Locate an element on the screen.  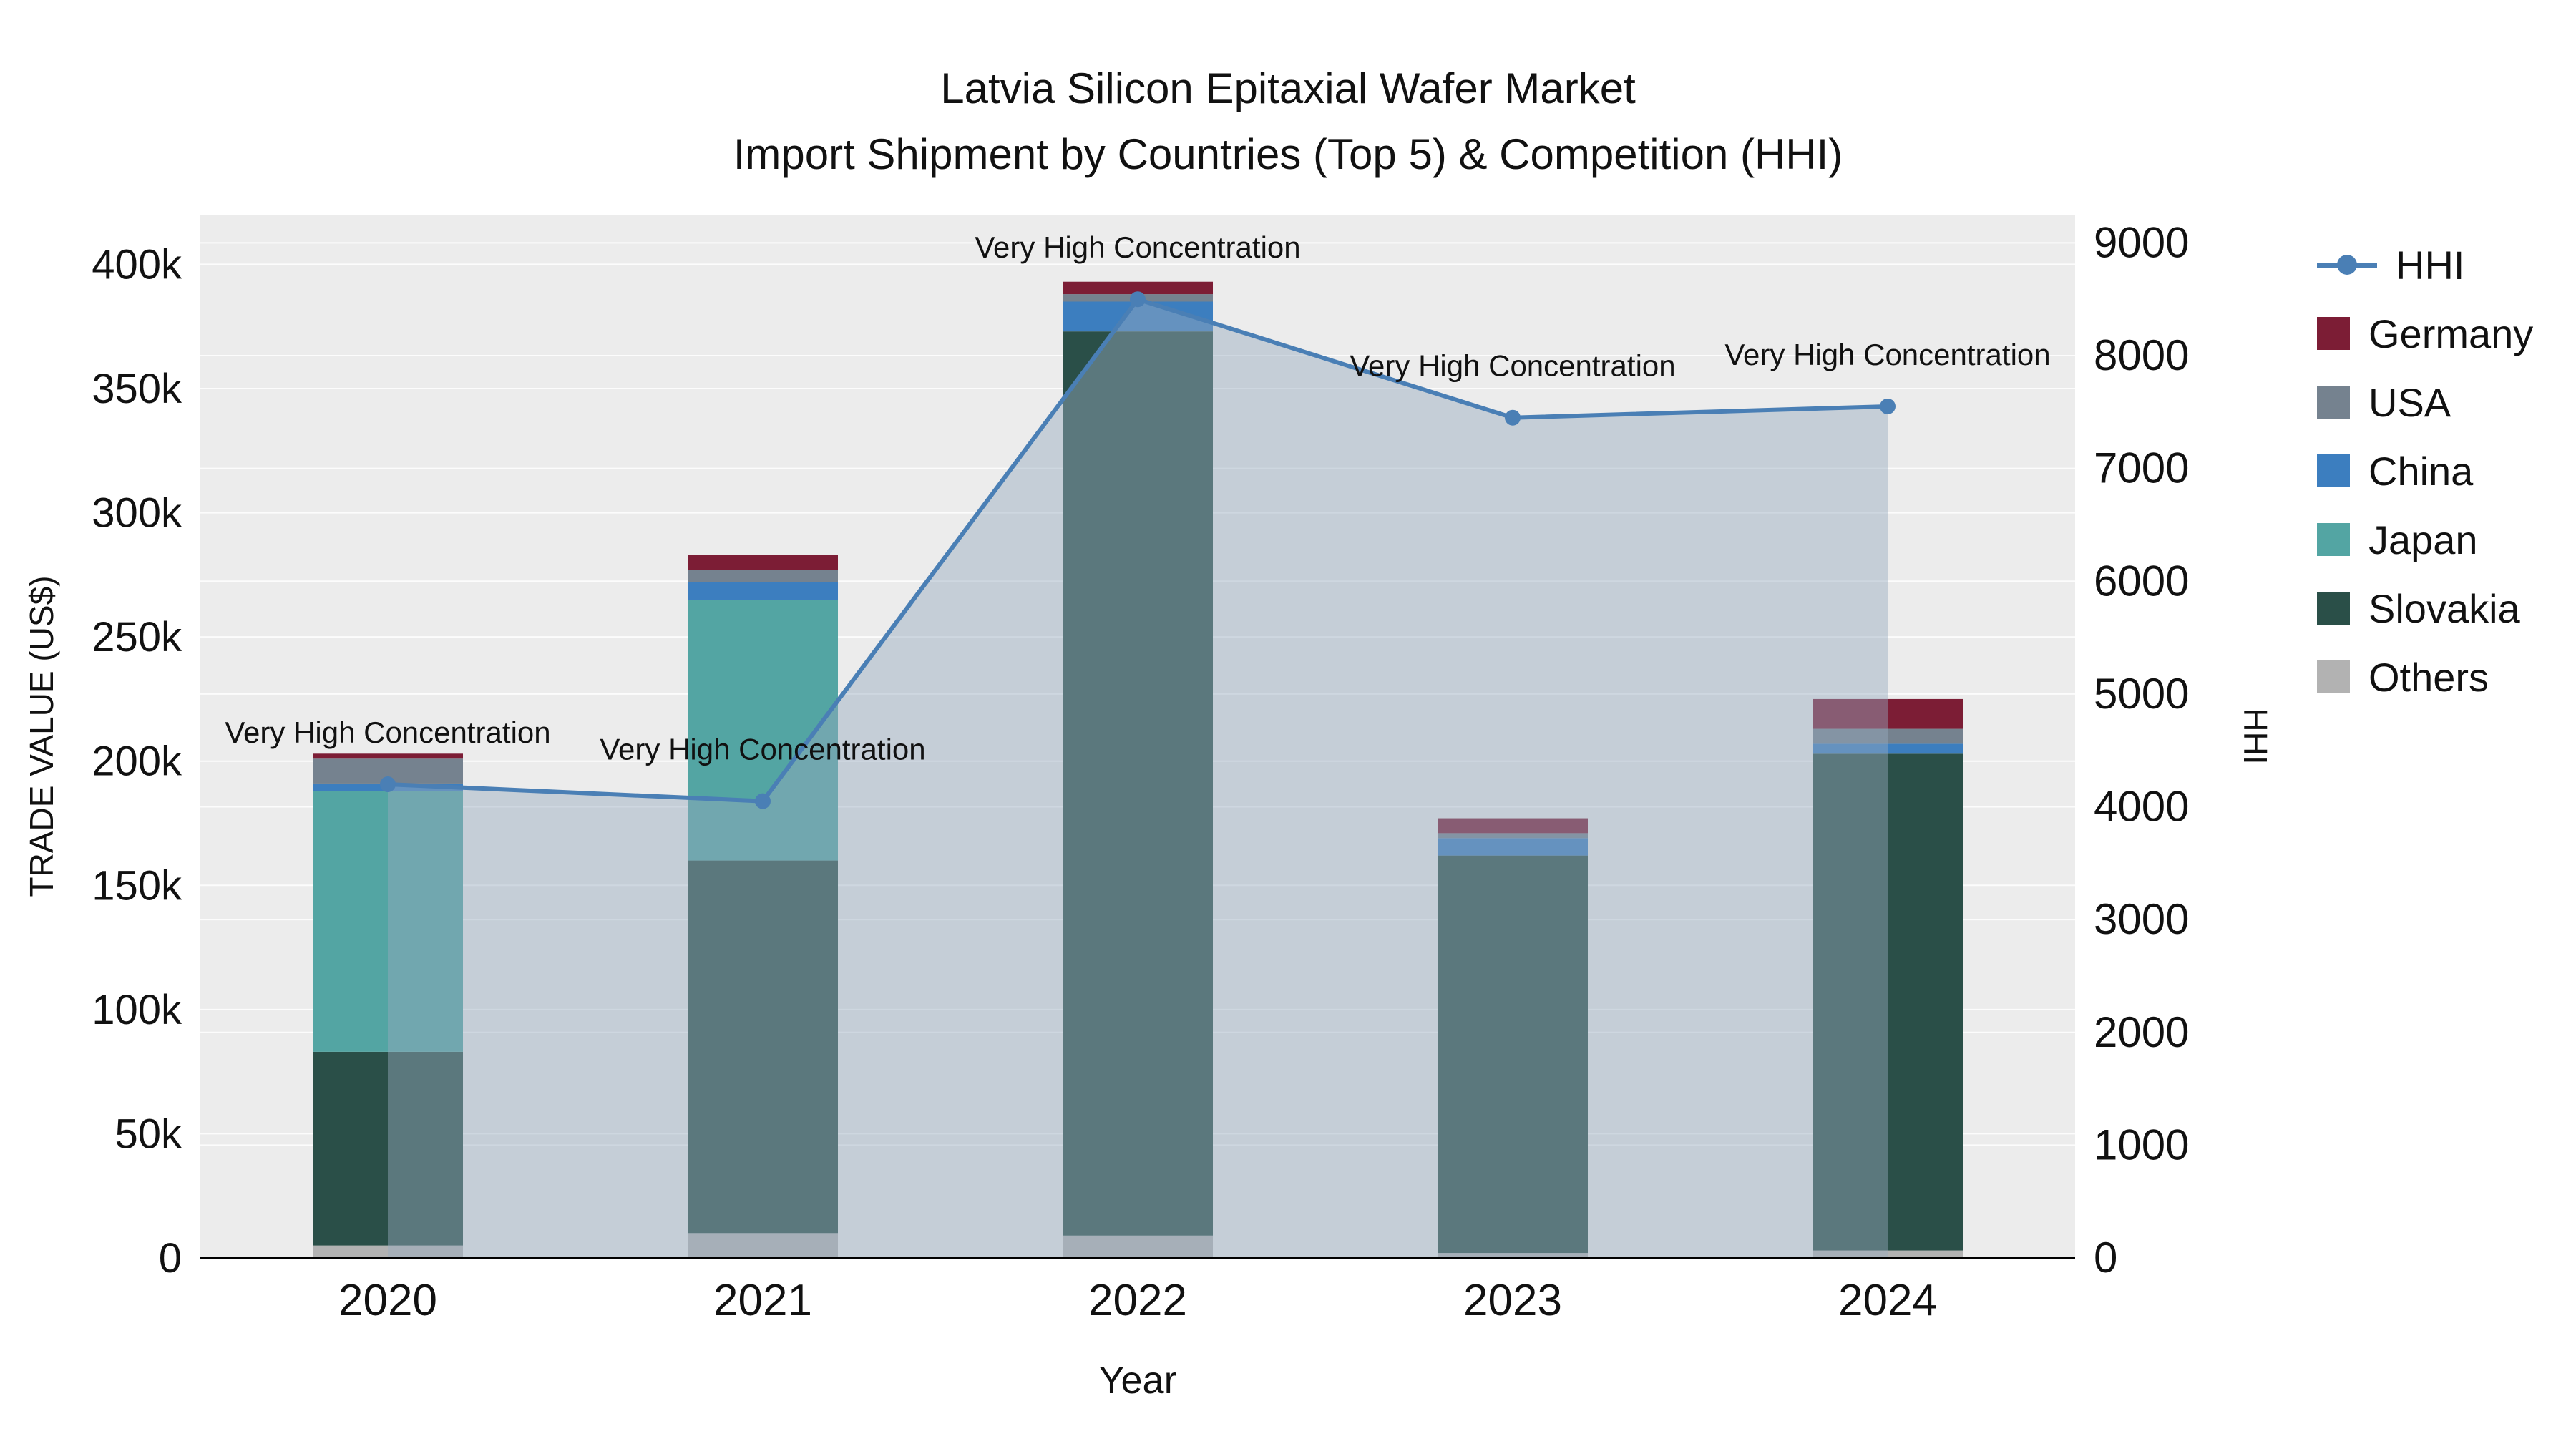
x-axis-tick: 2024 is located at coordinates (1887, 1300).